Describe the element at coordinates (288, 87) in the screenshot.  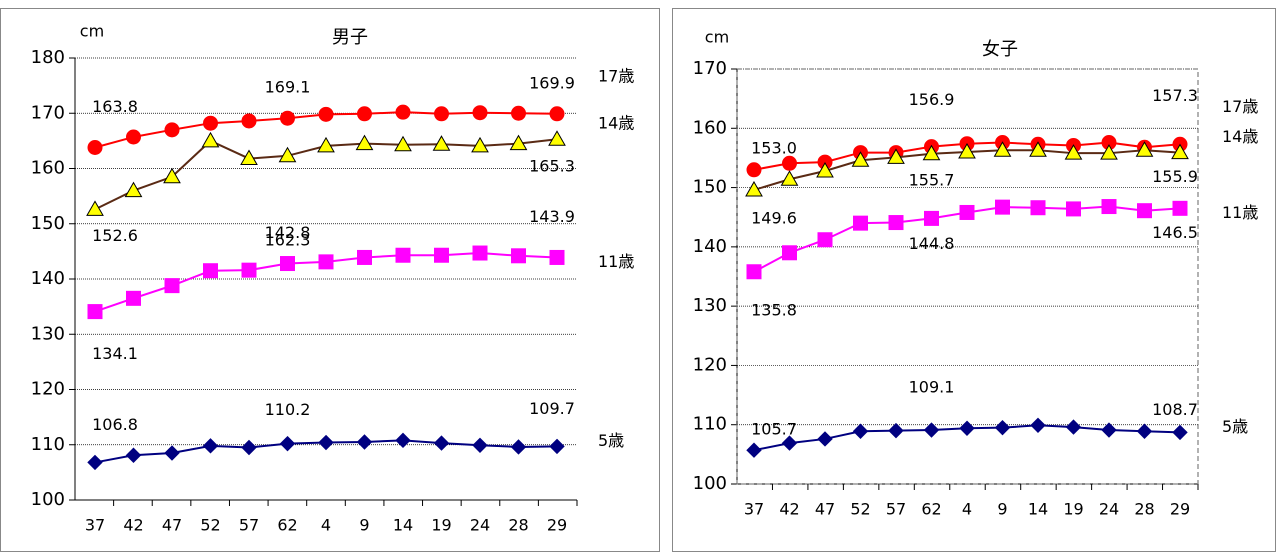
I see `data-label: 169.1` at that location.